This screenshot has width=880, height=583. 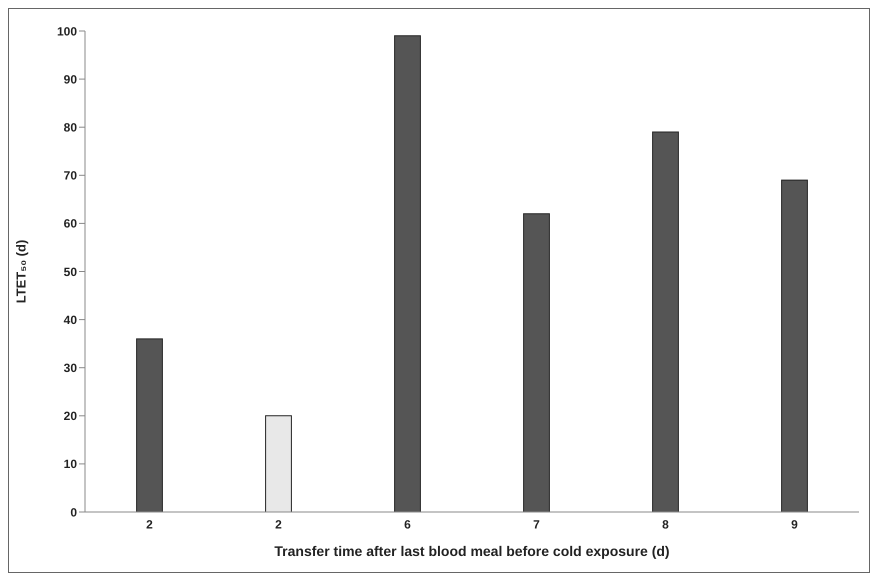 I want to click on y-tick-label: 30, so click(x=71, y=367).